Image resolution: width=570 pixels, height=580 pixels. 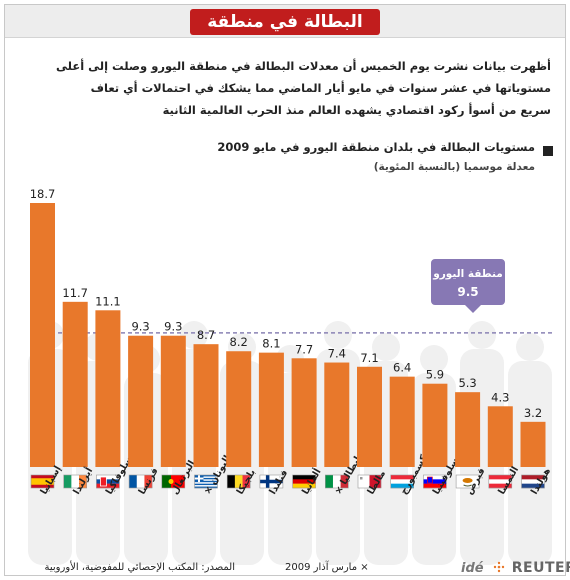 What do you see at coordinates (271, 344) in the screenshot?
I see `value-label-7: 8.1` at bounding box center [271, 344].